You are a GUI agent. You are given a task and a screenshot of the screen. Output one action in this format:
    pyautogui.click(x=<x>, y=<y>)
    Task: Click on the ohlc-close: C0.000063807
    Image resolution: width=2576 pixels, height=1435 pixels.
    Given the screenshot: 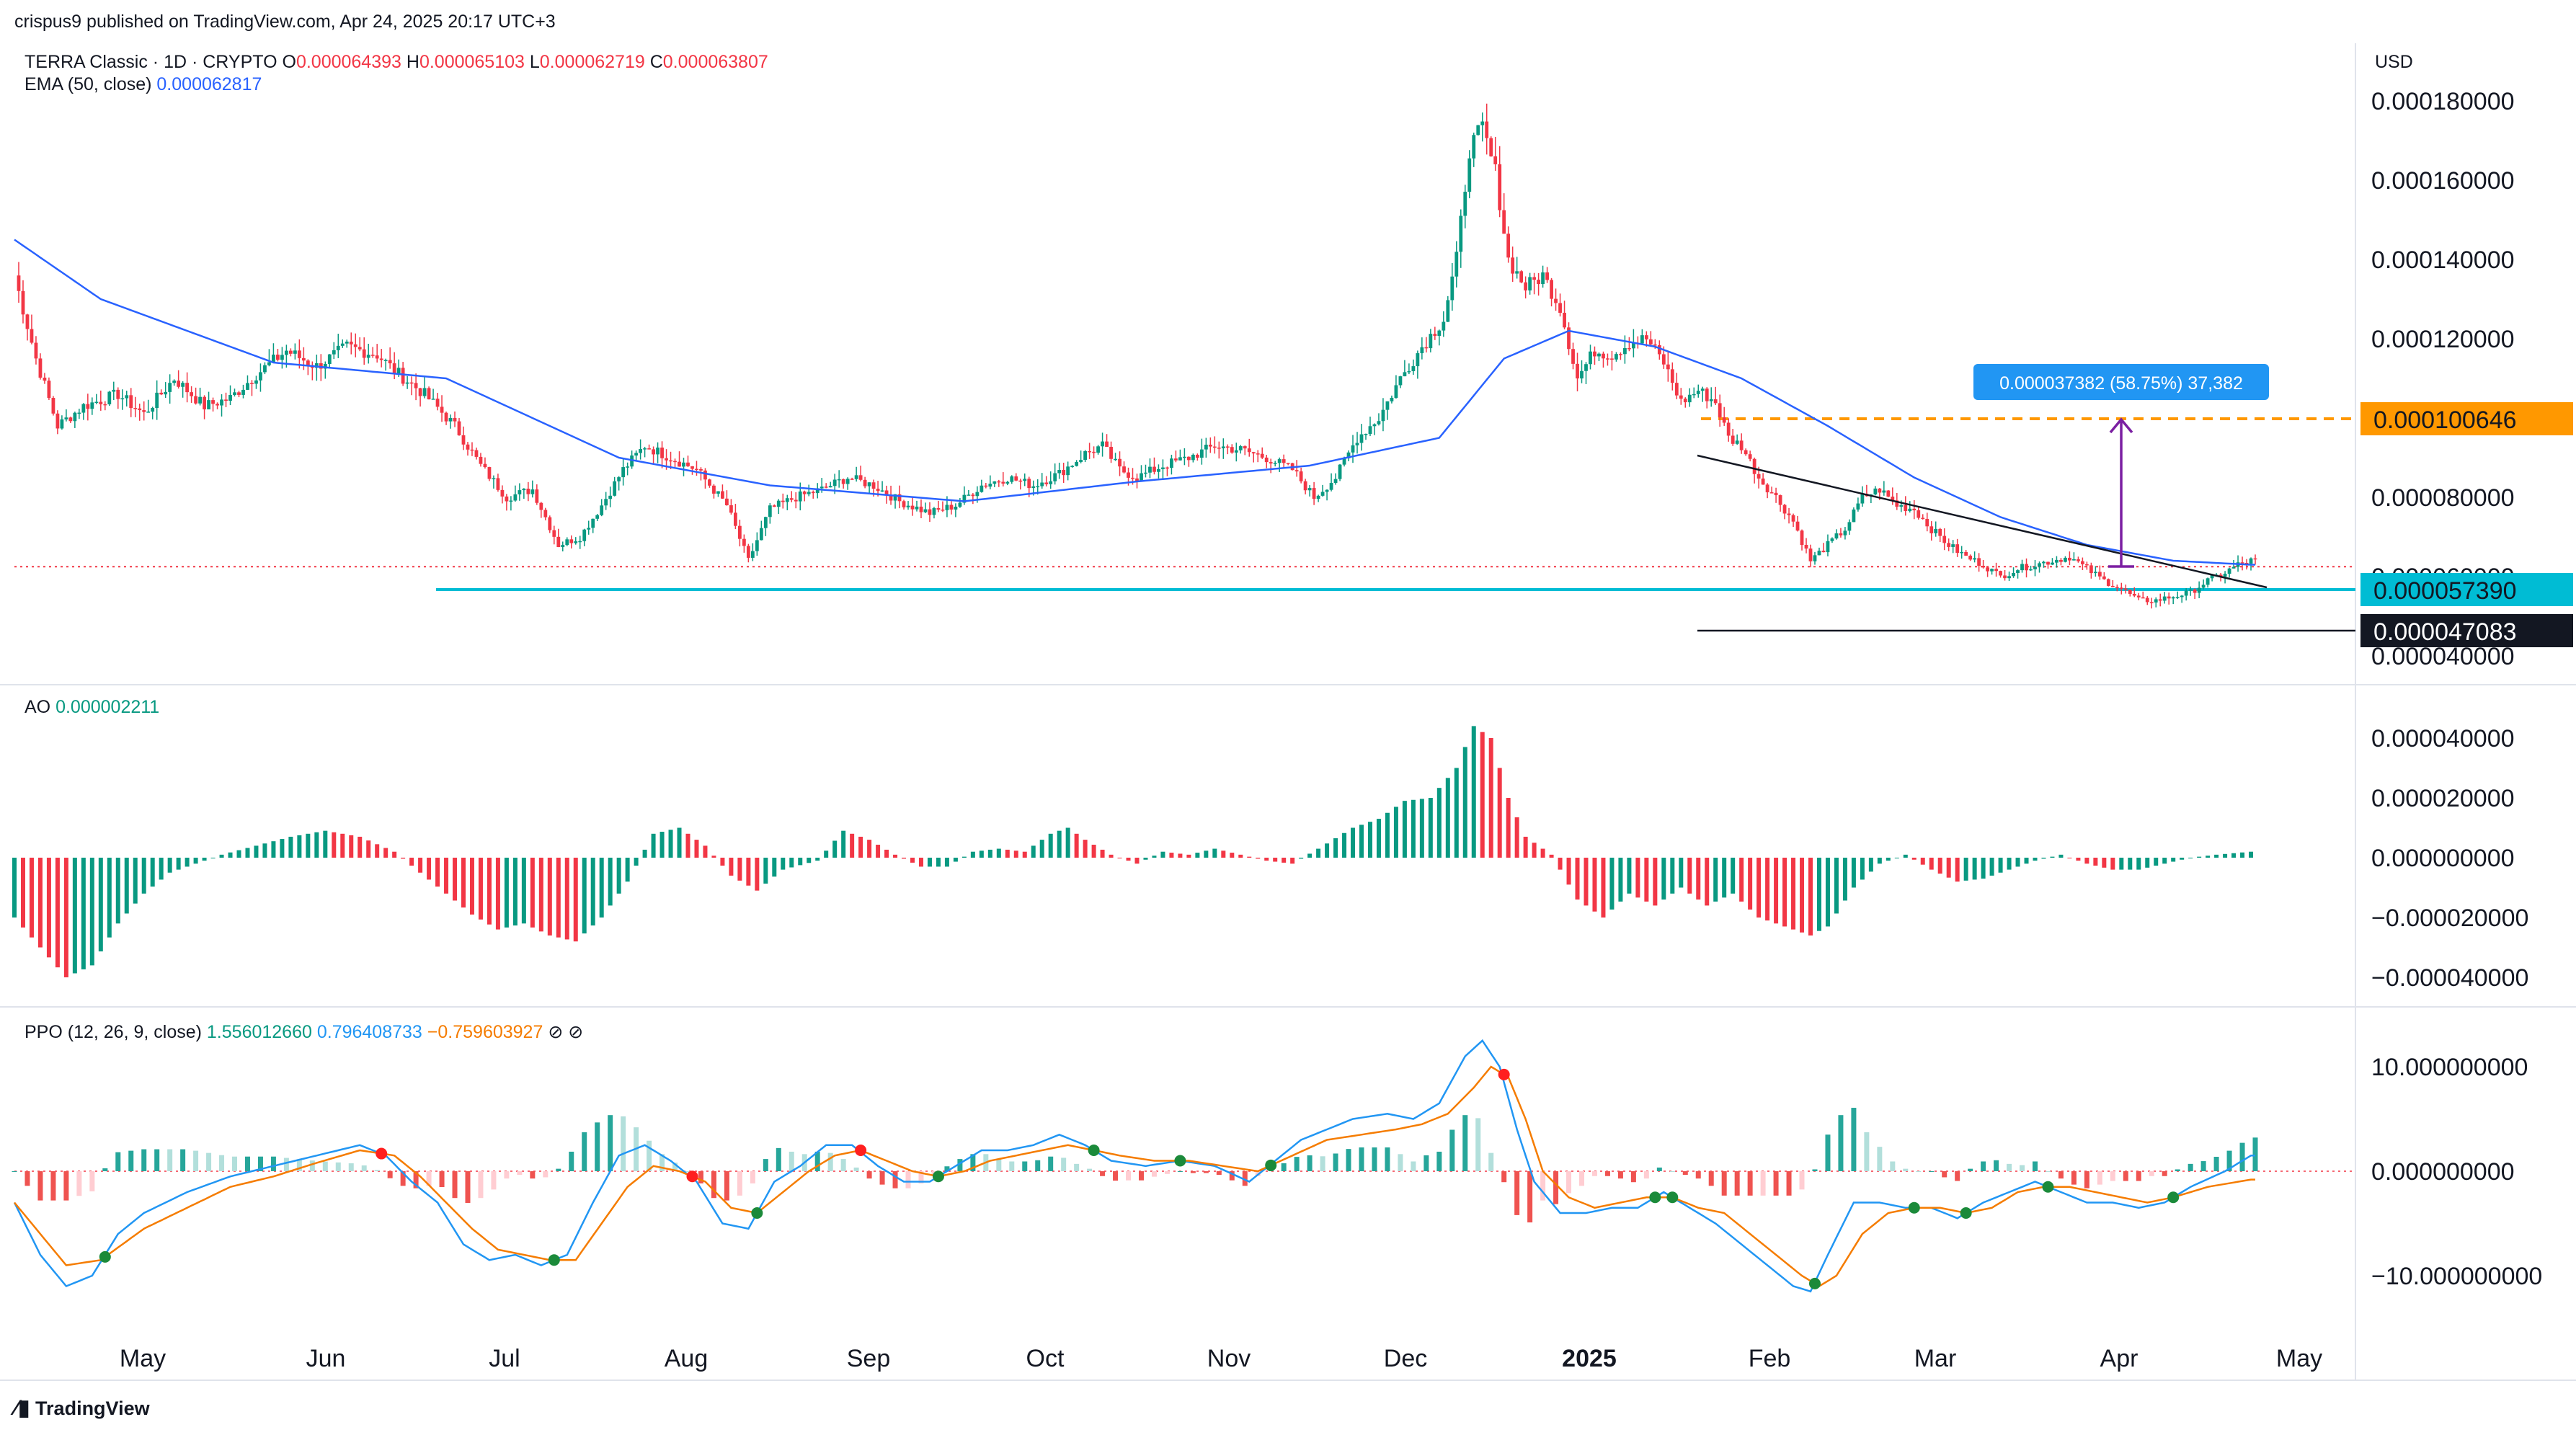 What is the action you would take?
    pyautogui.click(x=708, y=62)
    